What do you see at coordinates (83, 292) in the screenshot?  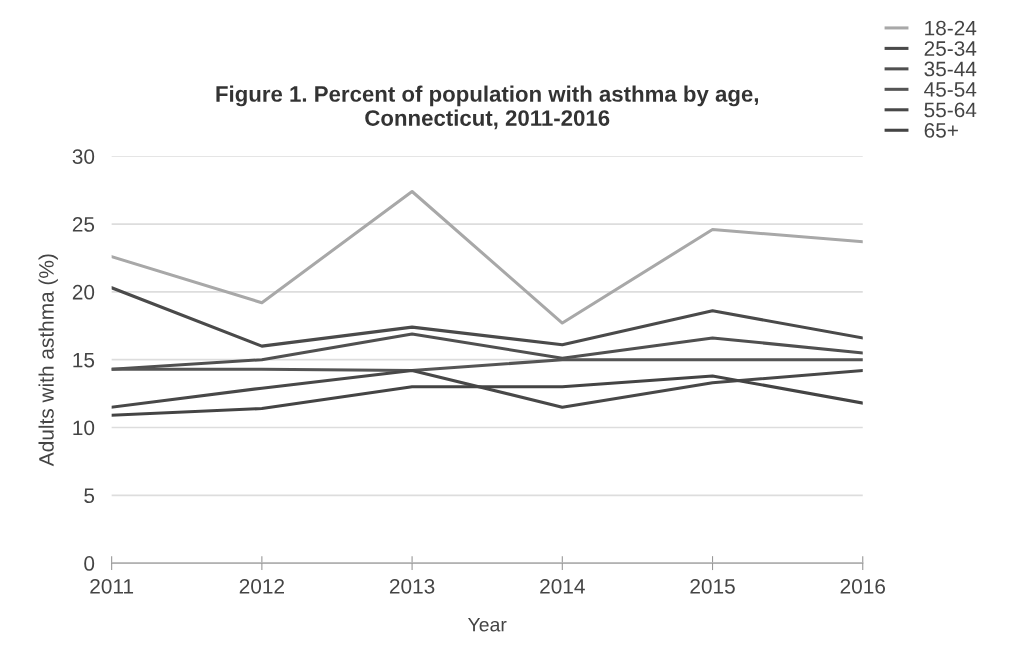 I see `y-tick-label: 20` at bounding box center [83, 292].